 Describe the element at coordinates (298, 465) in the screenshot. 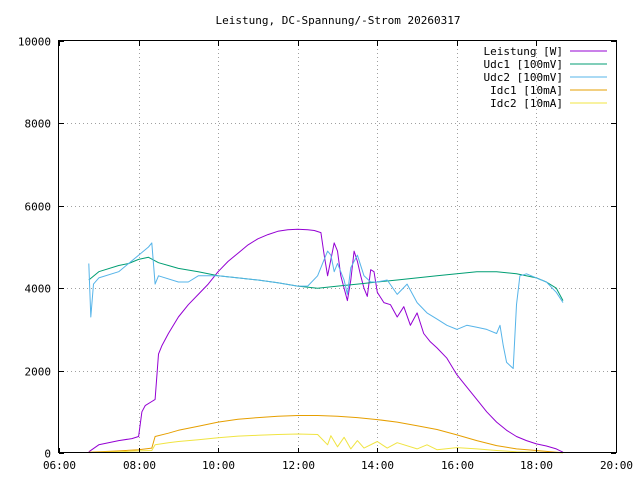

I see `x-tick-label: 12:00` at that location.